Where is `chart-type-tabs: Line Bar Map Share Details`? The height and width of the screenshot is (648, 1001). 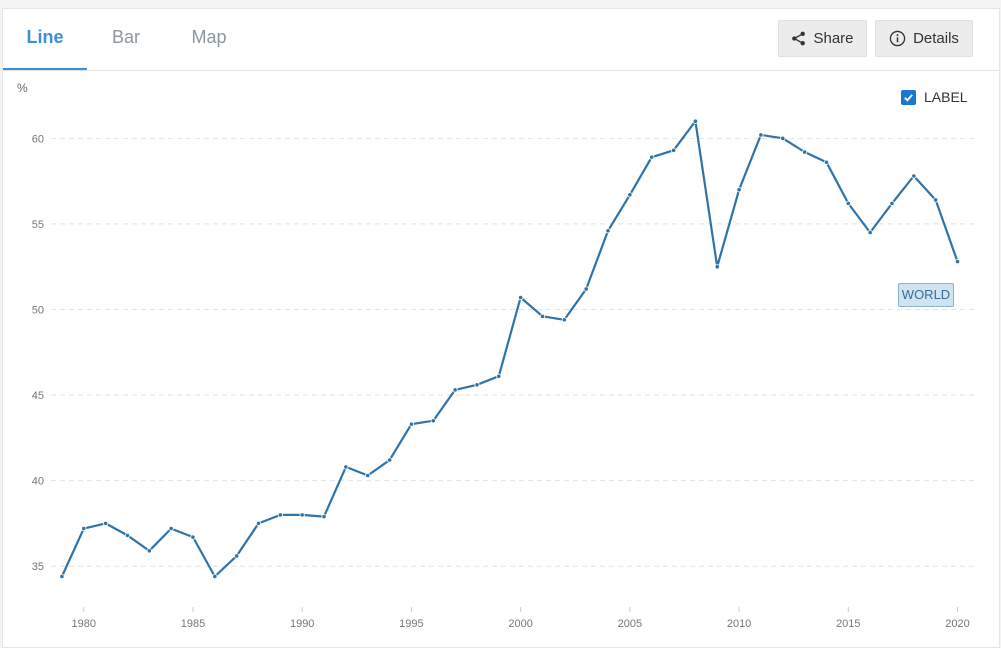
chart-type-tabs: Line Bar Map Share Details is located at coordinates (501, 40).